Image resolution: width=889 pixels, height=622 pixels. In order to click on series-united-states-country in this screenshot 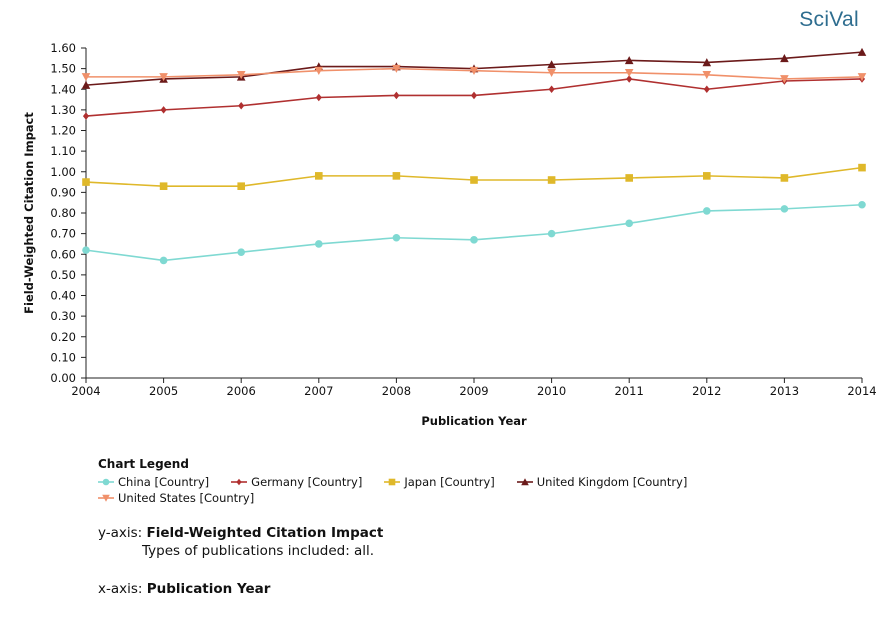, I will do `click(474, 74)`.